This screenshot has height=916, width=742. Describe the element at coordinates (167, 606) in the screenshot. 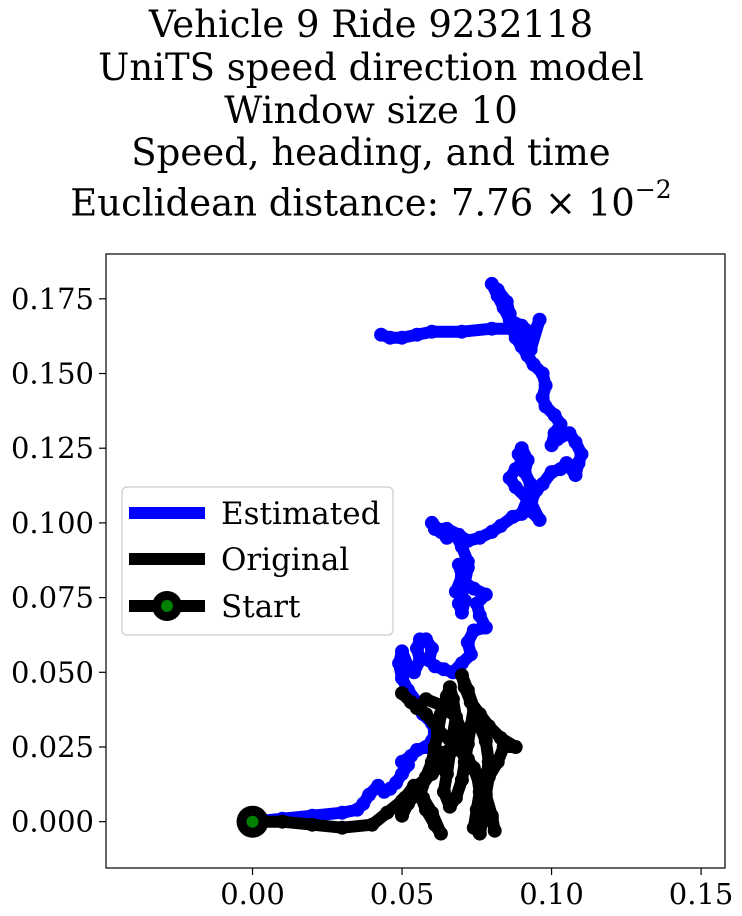

I see `legend-start-marker` at that location.